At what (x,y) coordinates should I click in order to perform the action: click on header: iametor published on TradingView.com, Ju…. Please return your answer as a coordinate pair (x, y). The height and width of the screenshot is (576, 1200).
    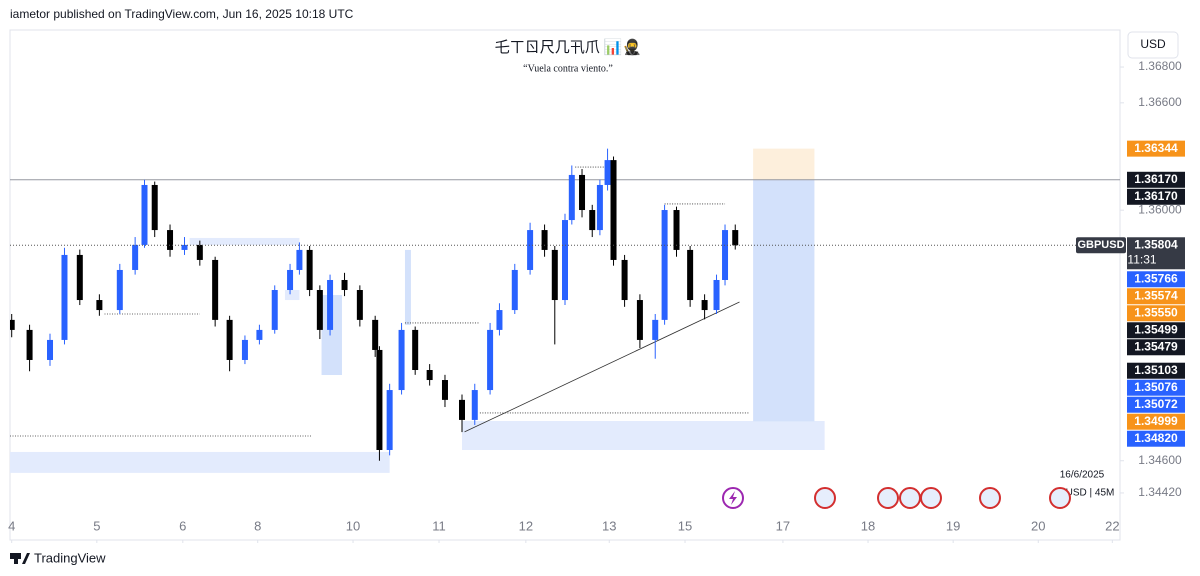
    Looking at the image, I should click on (182, 14).